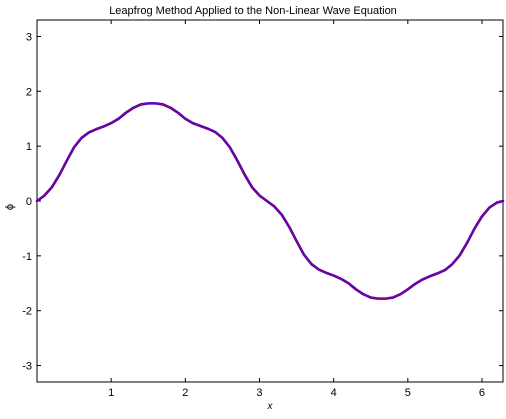 The height and width of the screenshot is (419, 506). Describe the element at coordinates (259, 393) in the screenshot. I see `x-tick-label: 3` at that location.